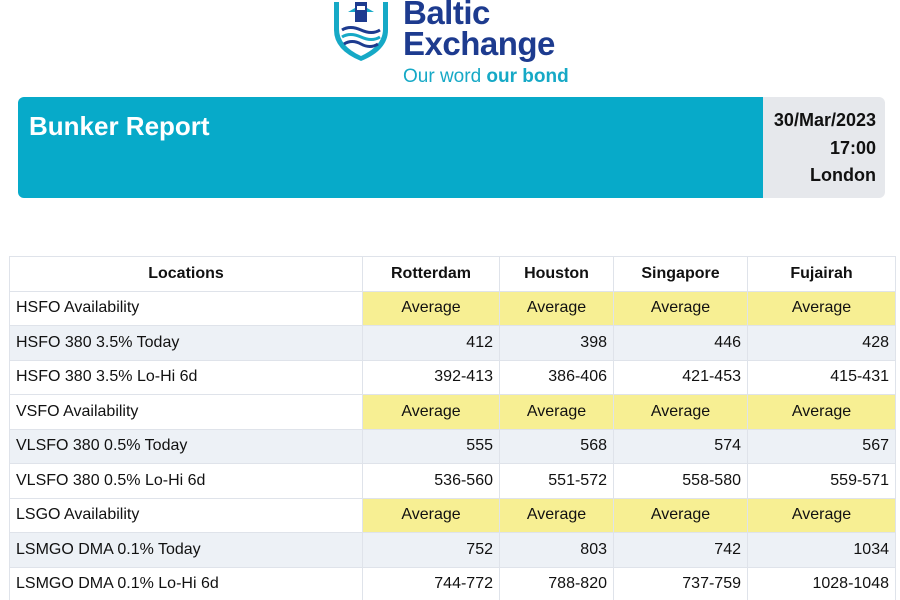 This screenshot has width=900, height=600. What do you see at coordinates (431, 343) in the screenshot?
I see `cell-rotterdam: 412` at bounding box center [431, 343].